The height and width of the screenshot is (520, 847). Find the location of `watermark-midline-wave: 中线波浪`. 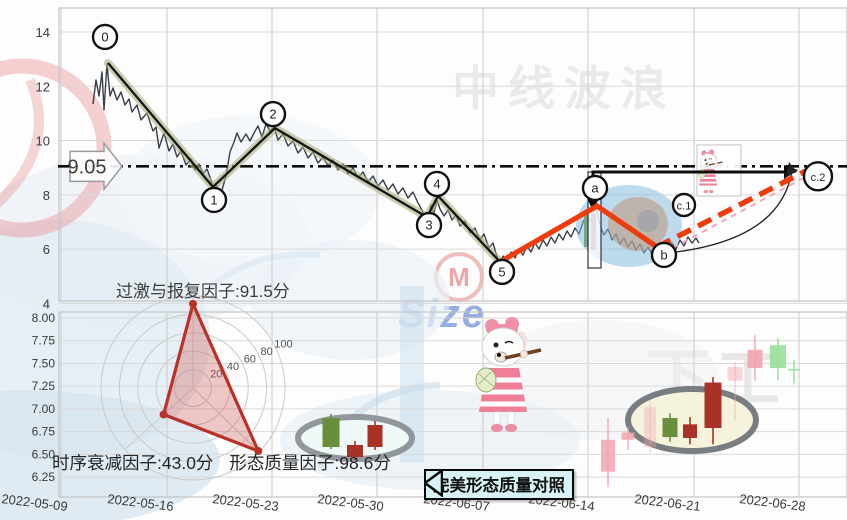

watermark-midline-wave: 中线波浪 is located at coordinates (564, 88).